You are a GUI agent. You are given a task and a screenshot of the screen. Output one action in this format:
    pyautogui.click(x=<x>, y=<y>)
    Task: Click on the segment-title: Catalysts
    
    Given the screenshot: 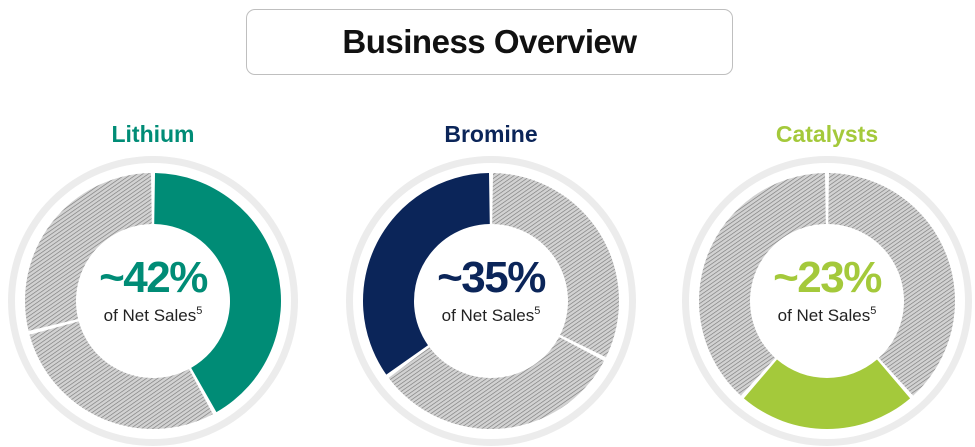 What is the action you would take?
    pyautogui.click(x=827, y=134)
    